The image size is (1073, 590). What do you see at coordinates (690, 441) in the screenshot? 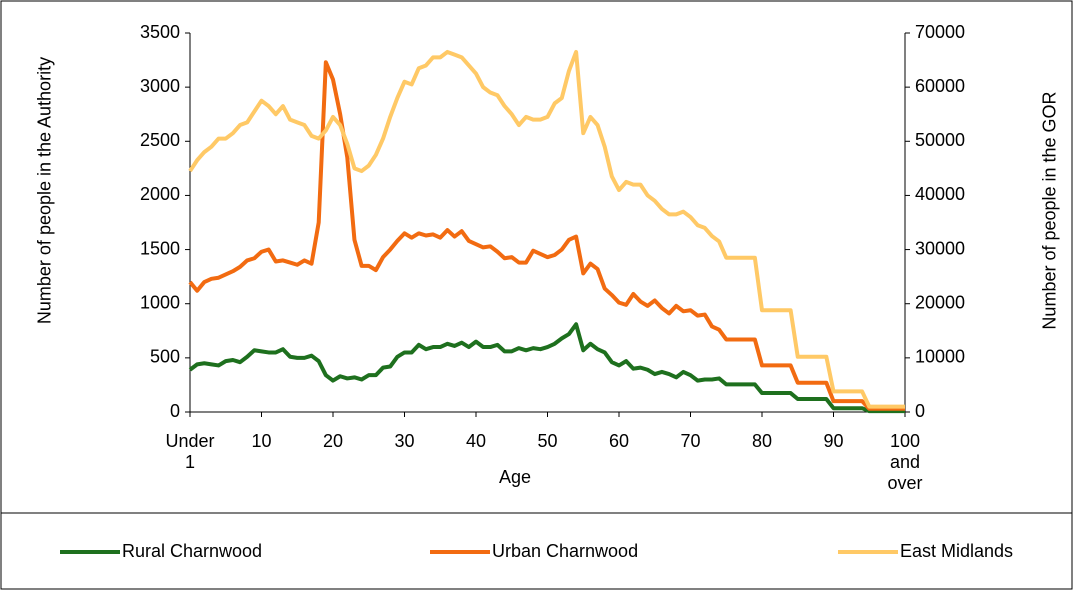
I see `x-tick-label: 70` at bounding box center [690, 441].